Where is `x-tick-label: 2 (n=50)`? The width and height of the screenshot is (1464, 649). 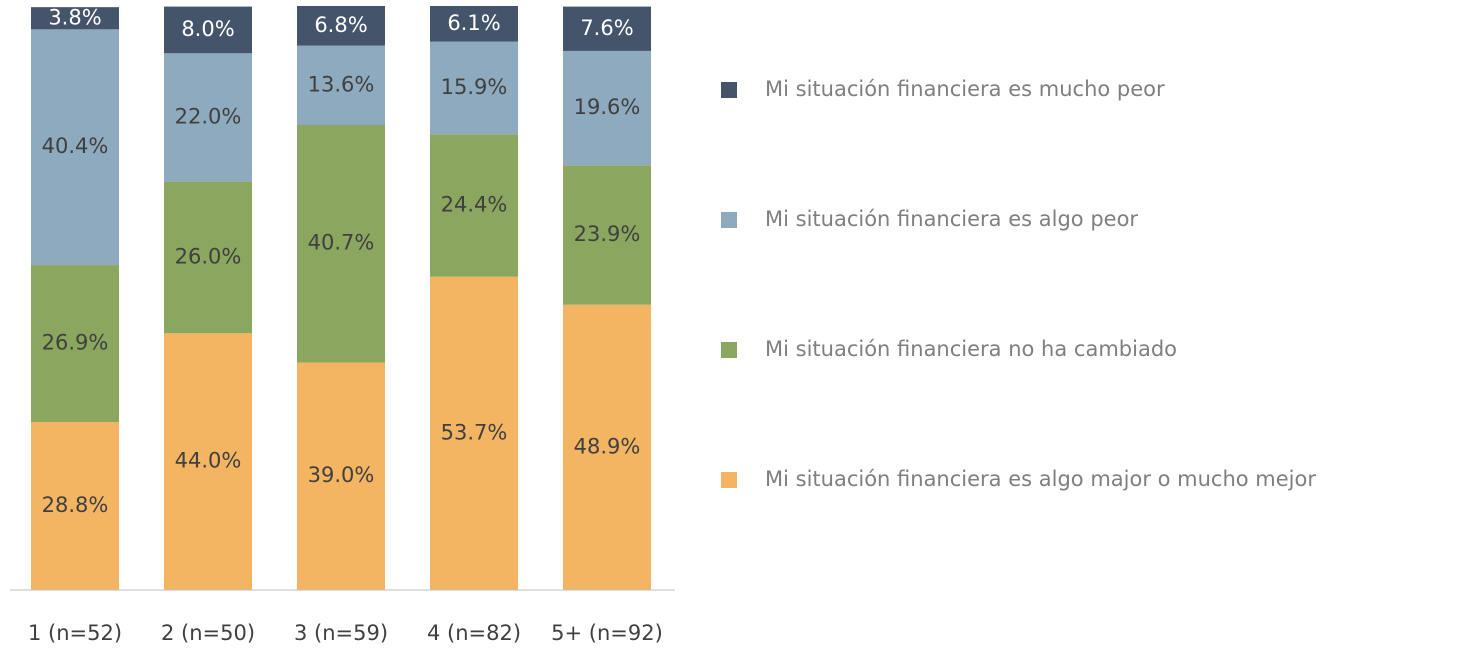 x-tick-label: 2 (n=50) is located at coordinates (208, 633).